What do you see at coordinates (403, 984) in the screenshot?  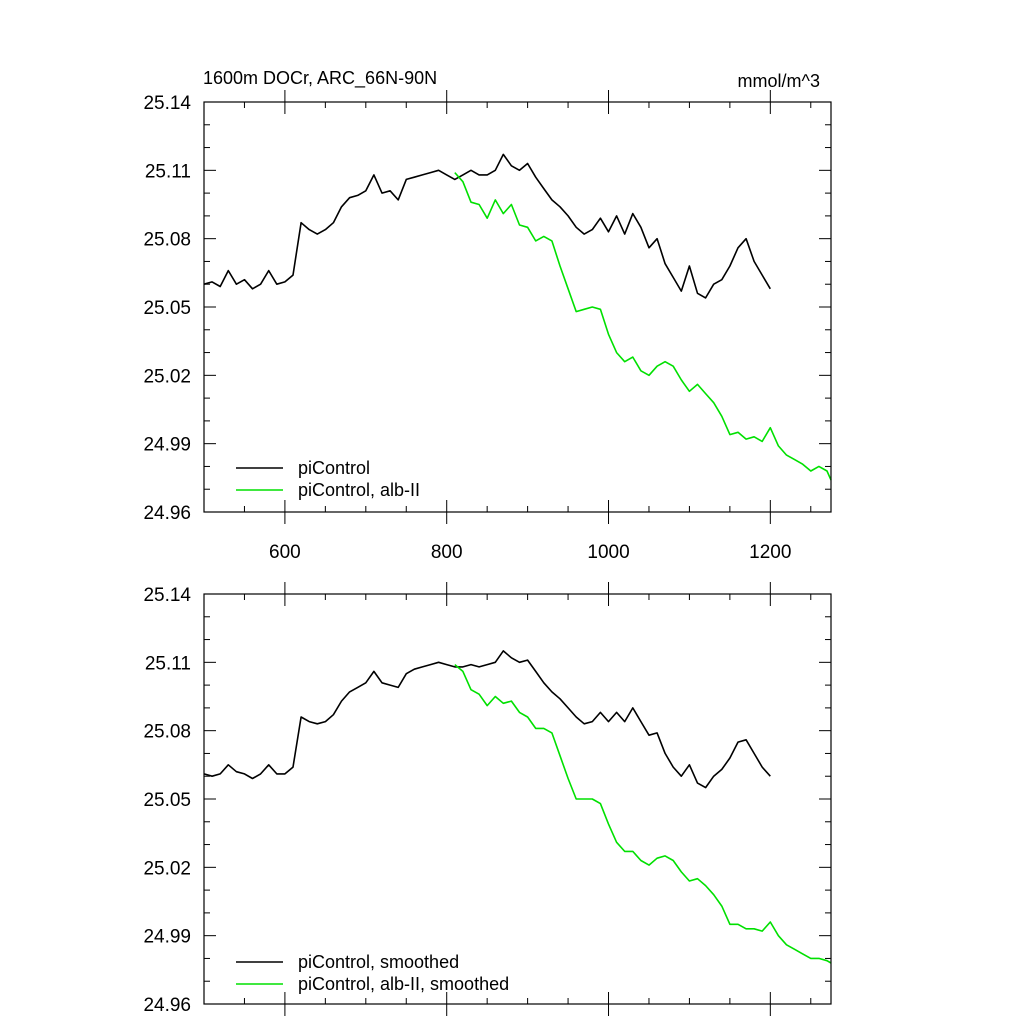 I see `legend-label-alb-ii-smoothed: piControl, alb-II, smoothed` at bounding box center [403, 984].